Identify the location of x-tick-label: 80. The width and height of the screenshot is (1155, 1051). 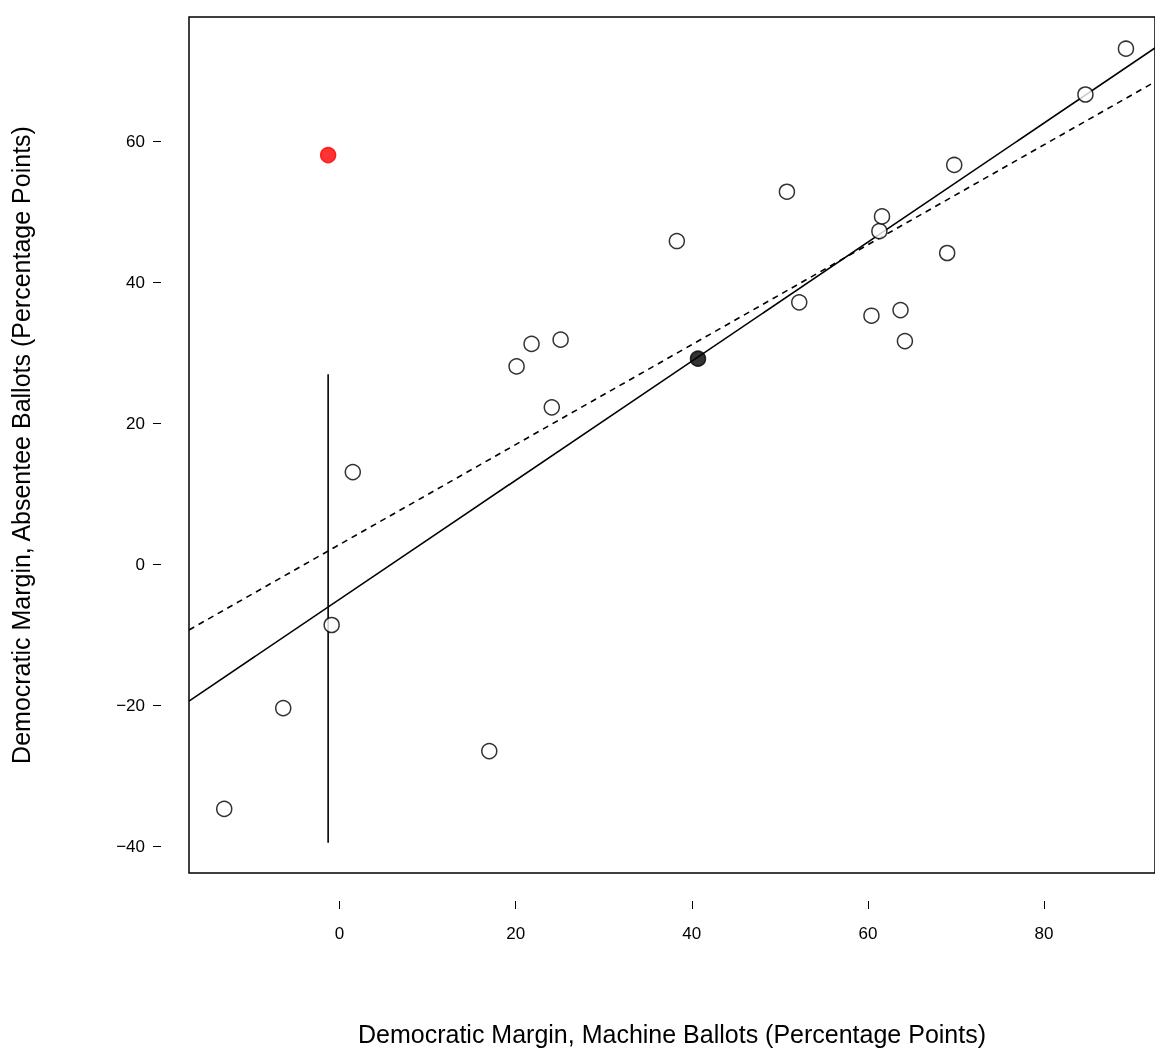
(1044, 933).